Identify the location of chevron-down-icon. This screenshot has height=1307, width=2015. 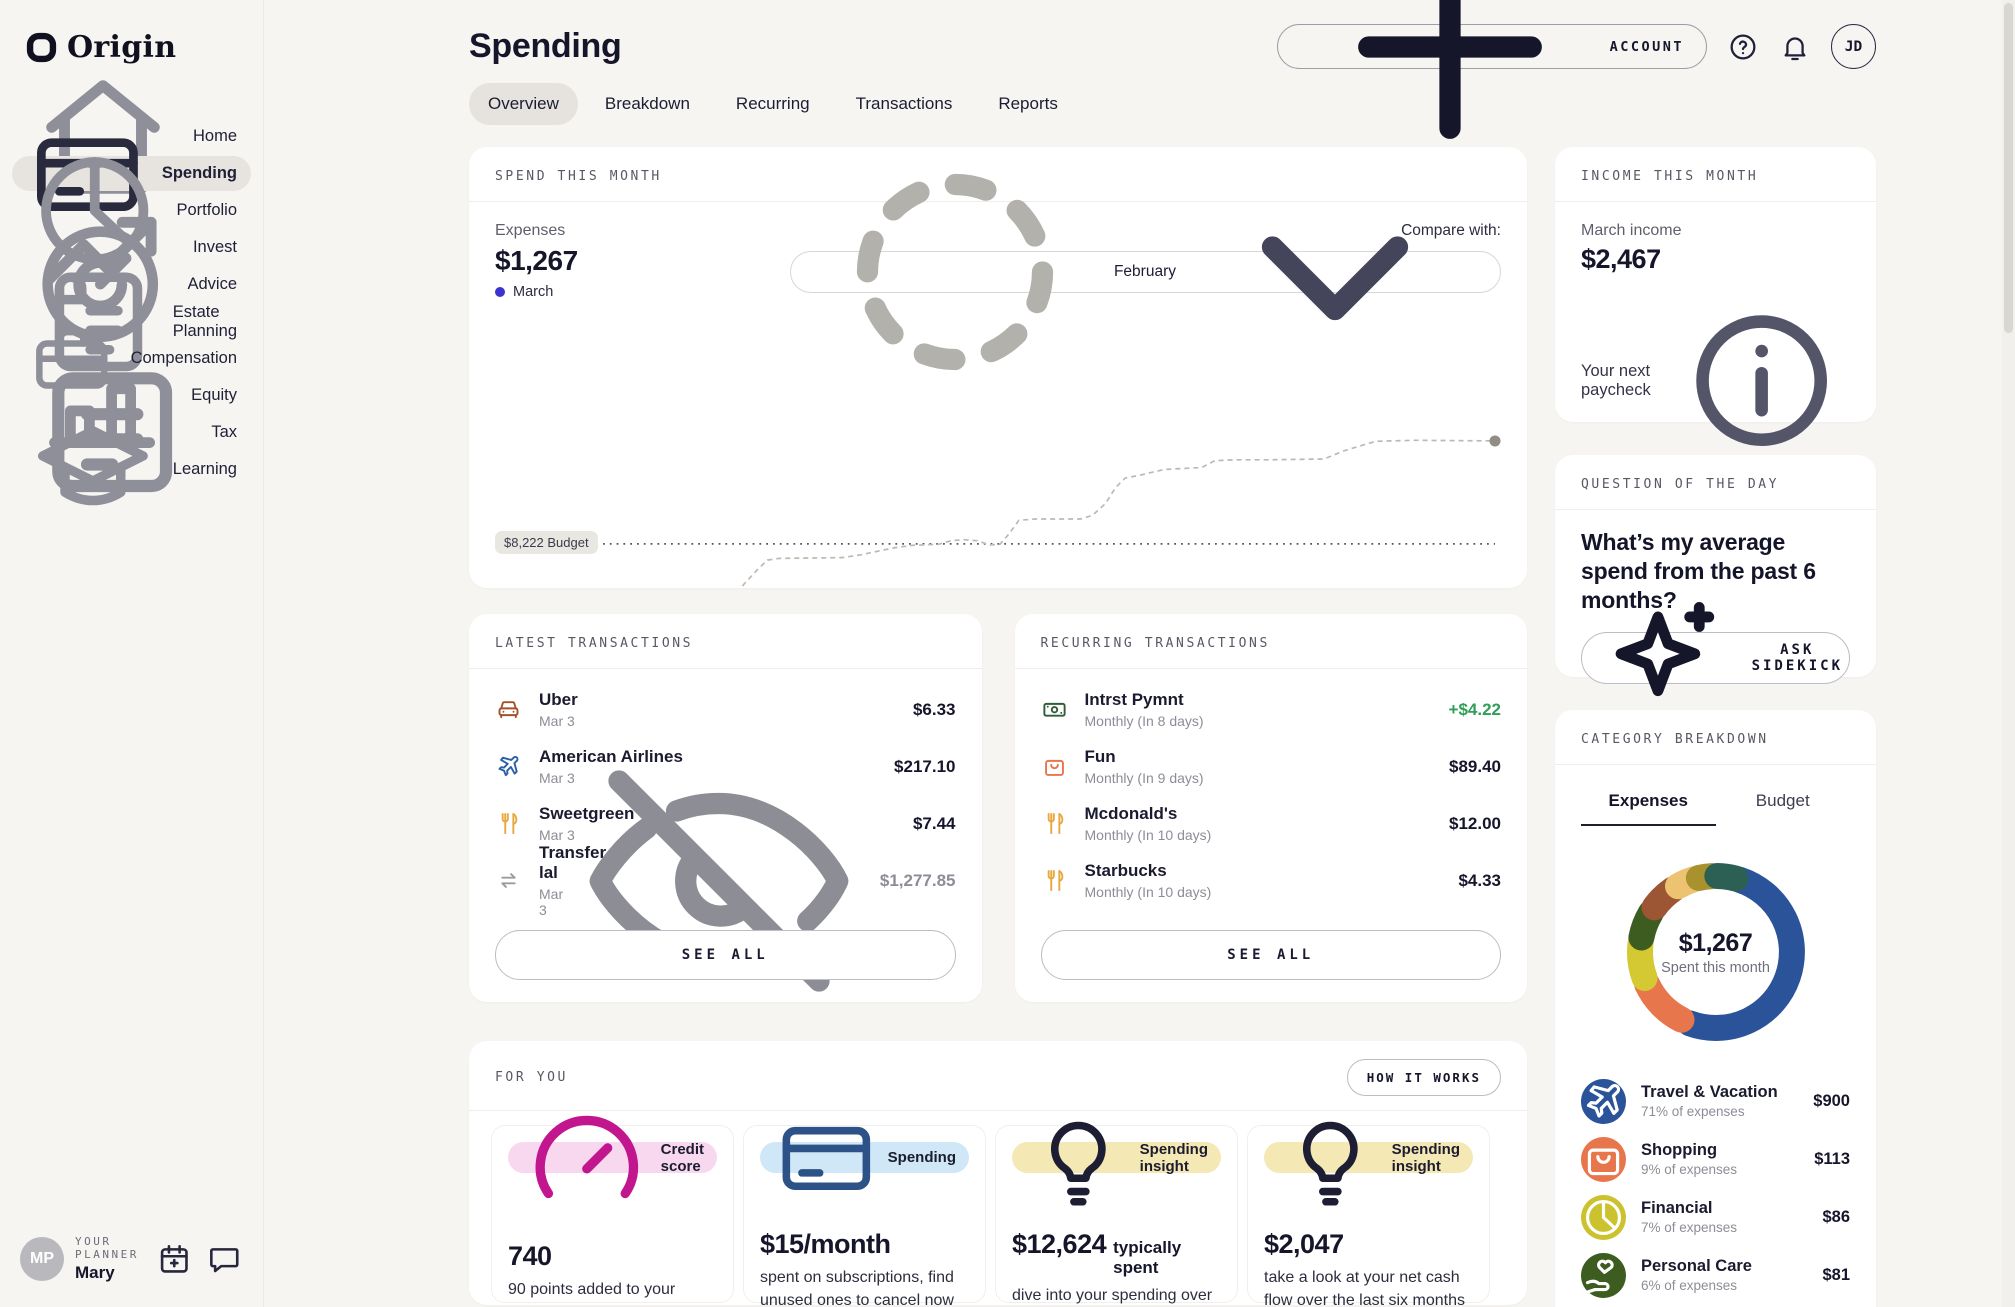
(1335, 284).